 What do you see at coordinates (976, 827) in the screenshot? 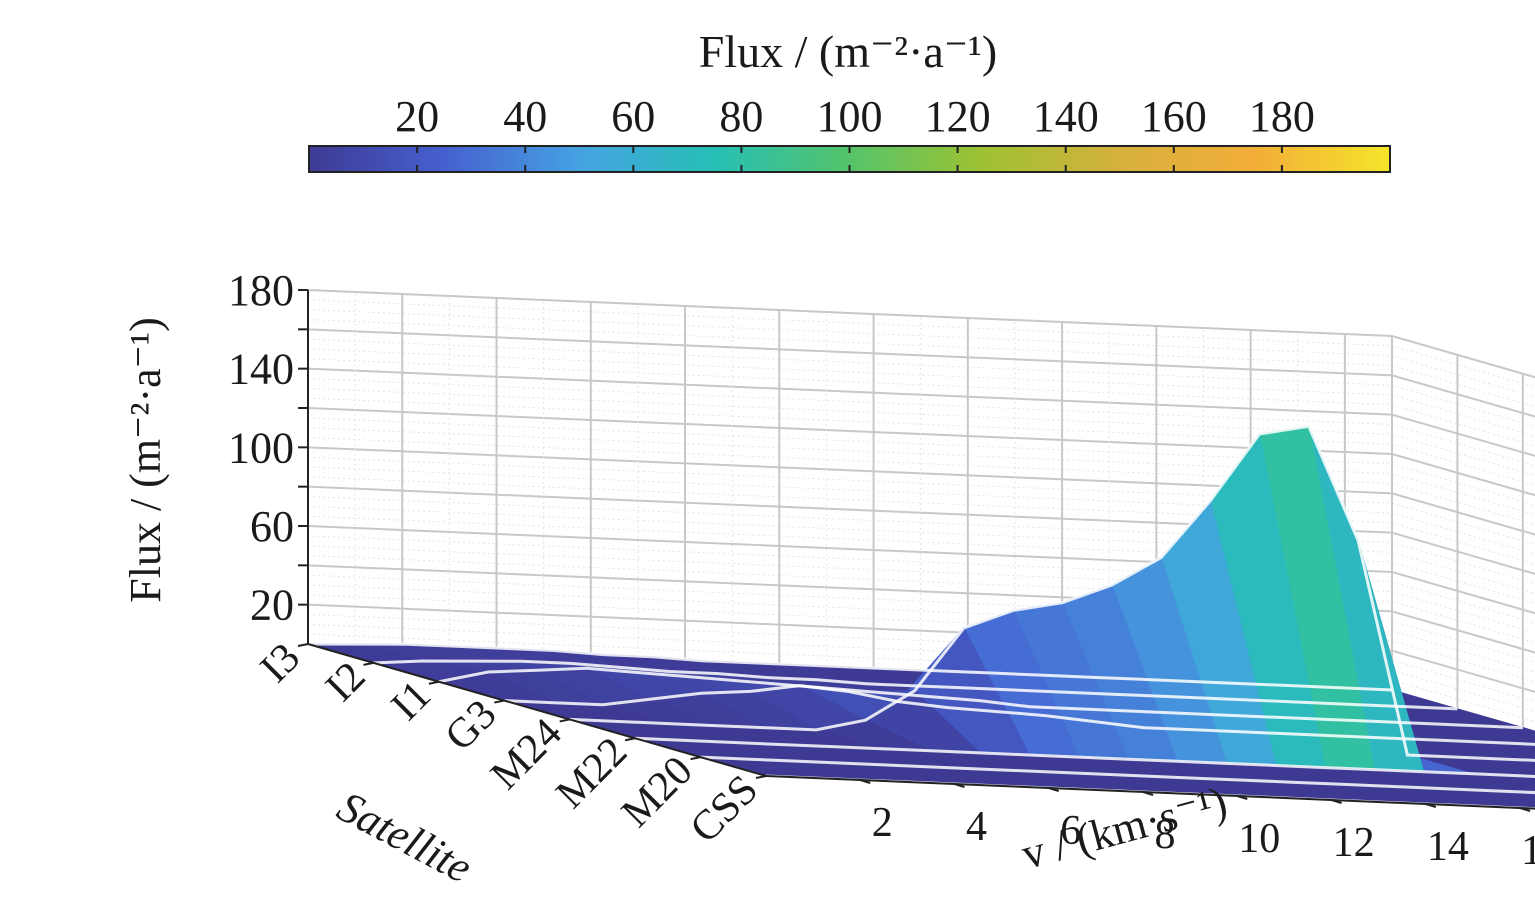
I see `x-tick-label: 4` at bounding box center [976, 827].